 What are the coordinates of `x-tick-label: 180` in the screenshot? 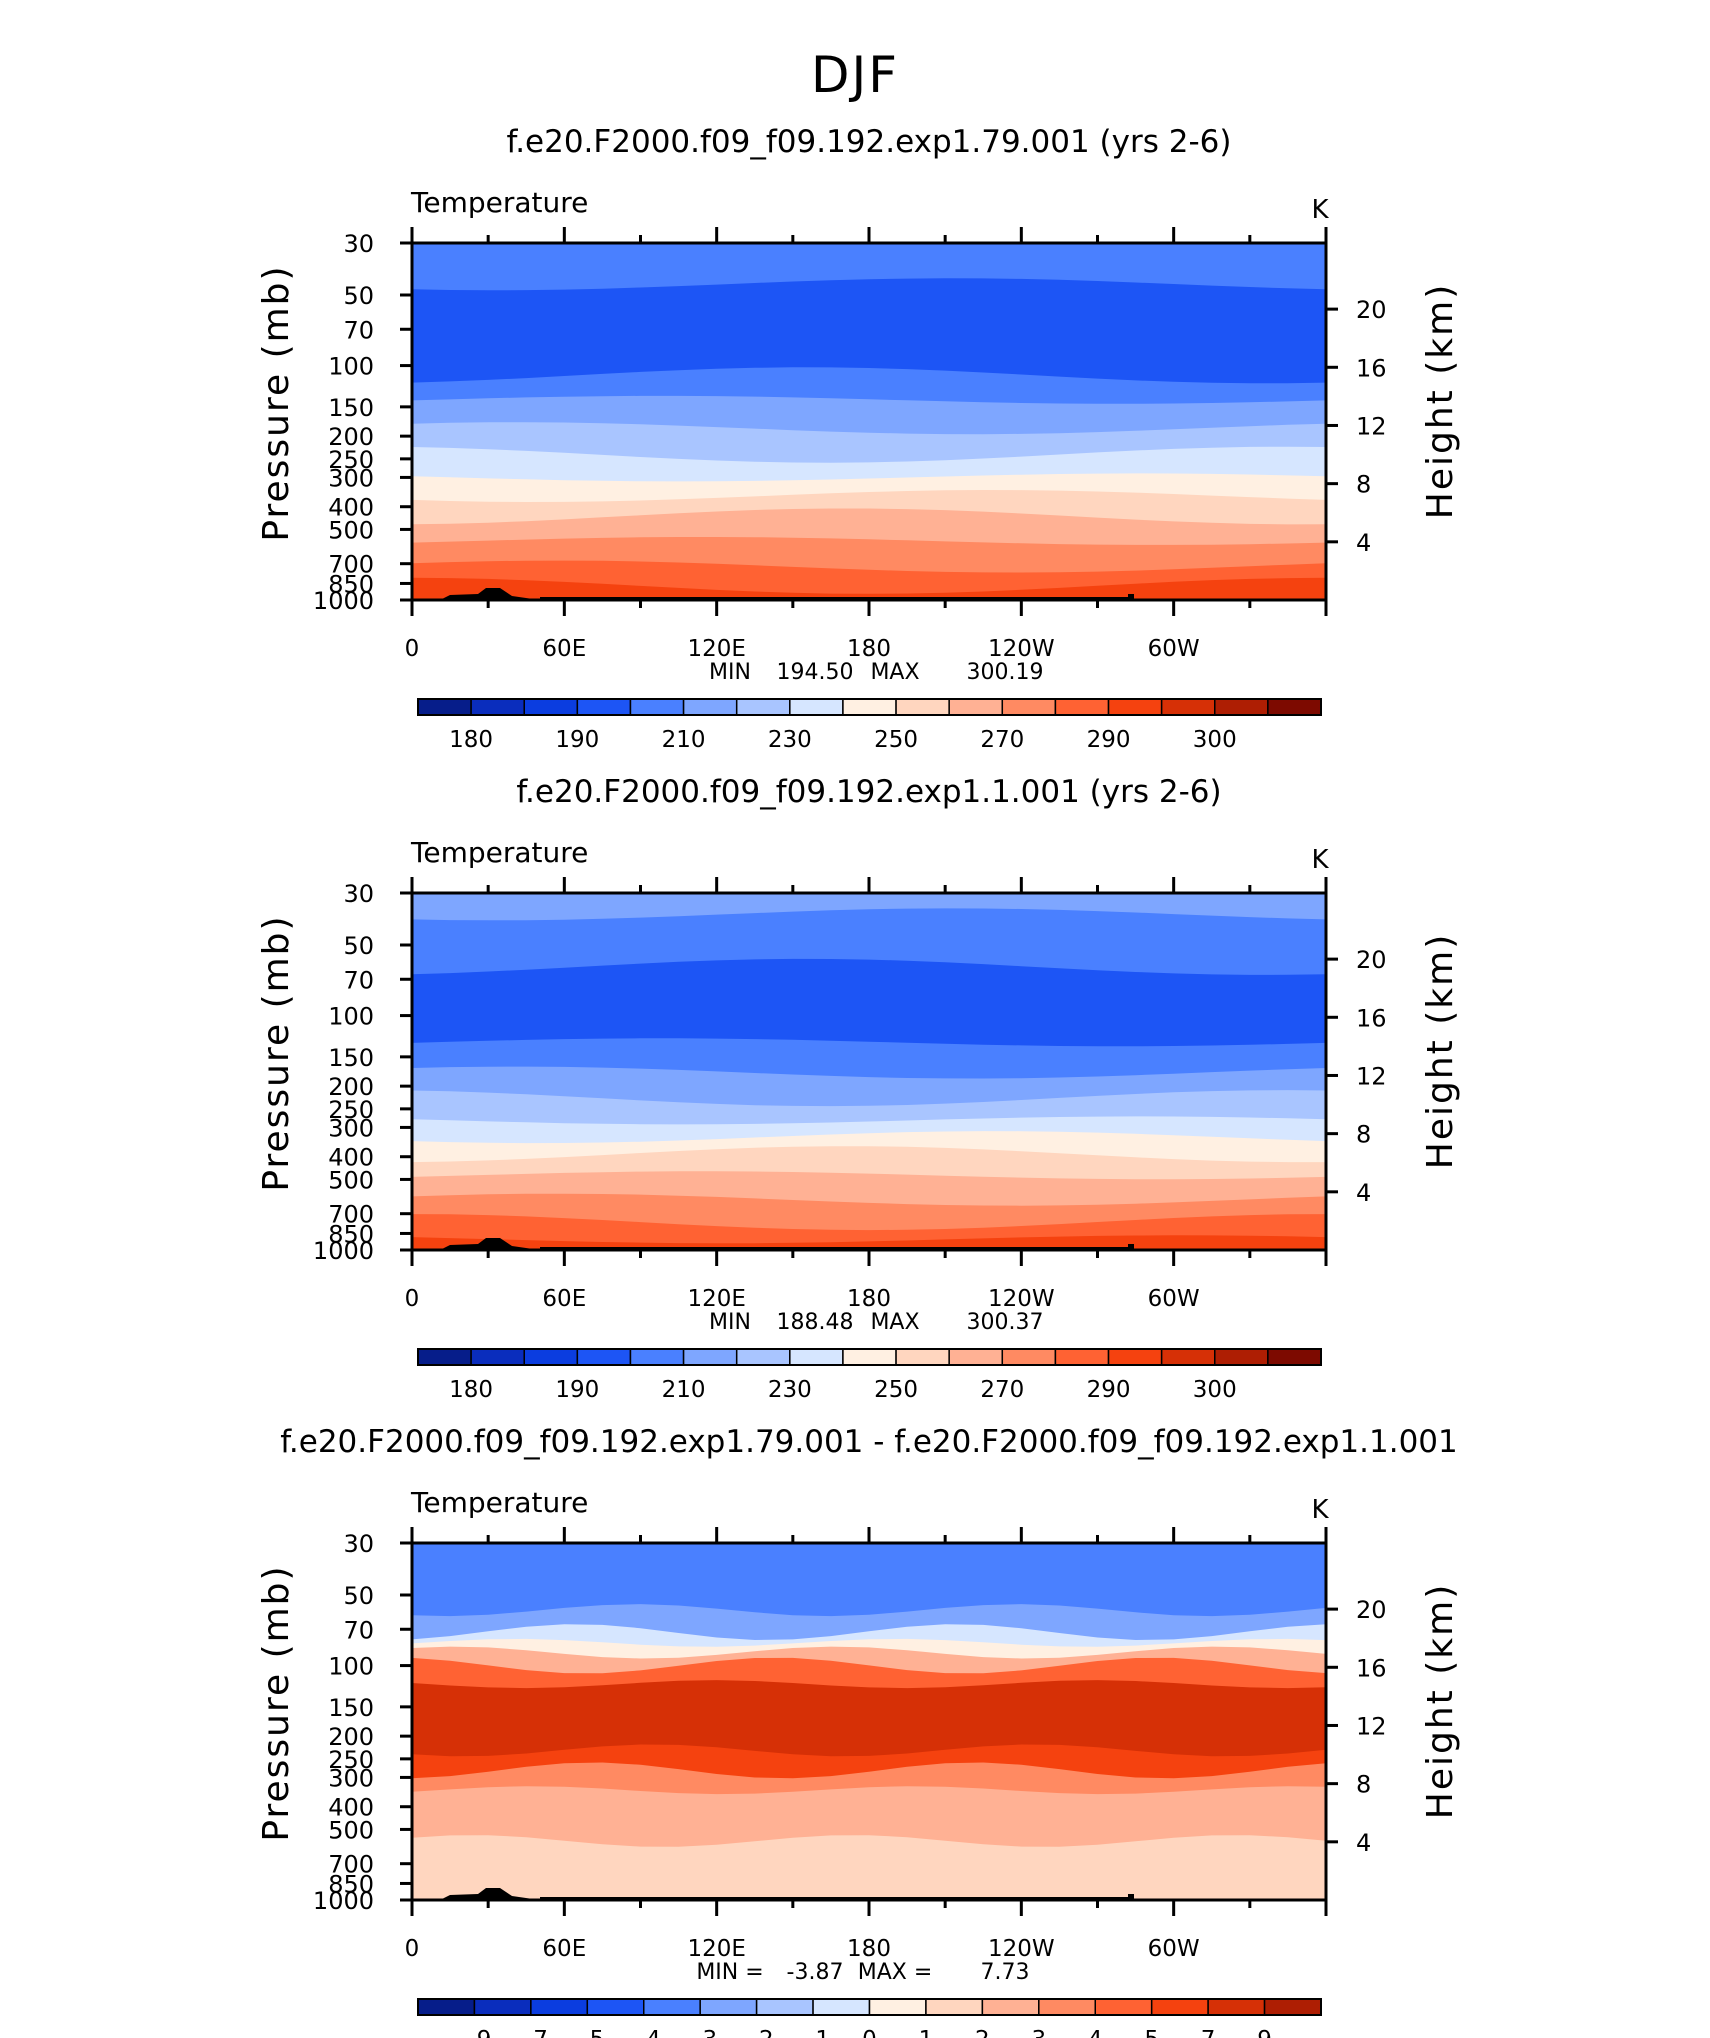 It's located at (869, 1949).